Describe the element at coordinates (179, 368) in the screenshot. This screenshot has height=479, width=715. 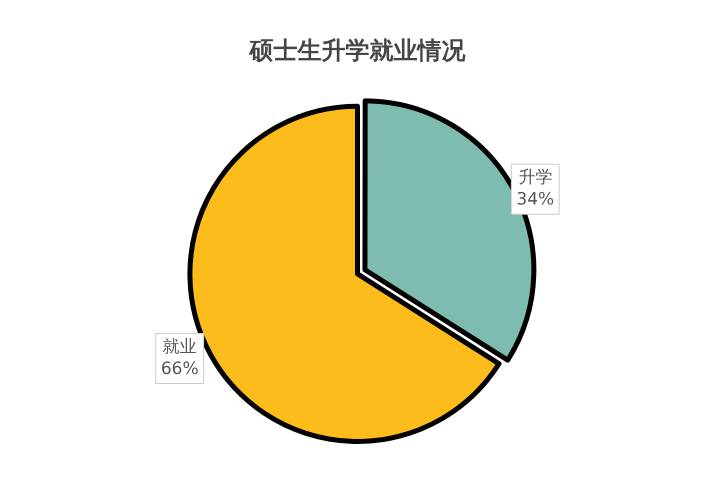
I see `data-label: 66%` at that location.